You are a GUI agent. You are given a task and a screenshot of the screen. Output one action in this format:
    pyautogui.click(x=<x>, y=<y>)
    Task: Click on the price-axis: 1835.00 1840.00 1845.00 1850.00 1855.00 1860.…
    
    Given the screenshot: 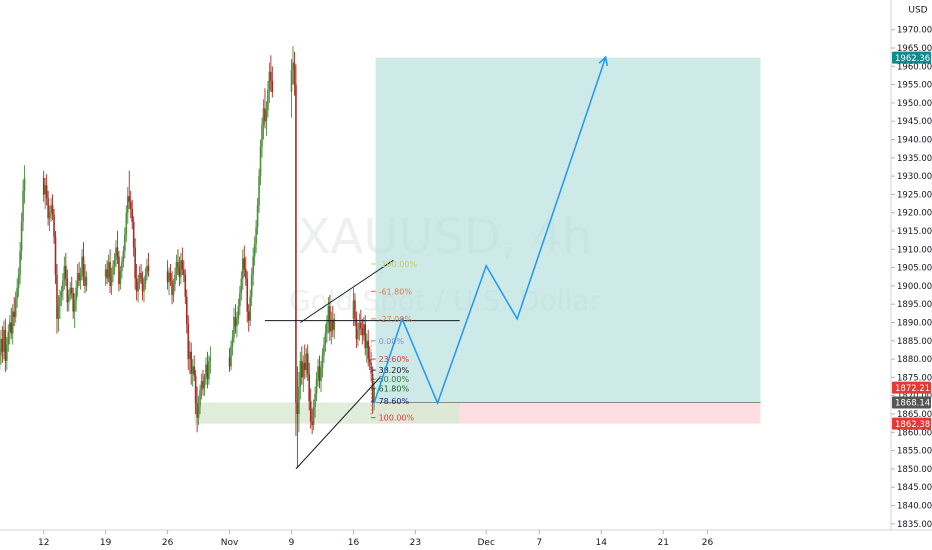 What is the action you would take?
    pyautogui.click(x=911, y=265)
    